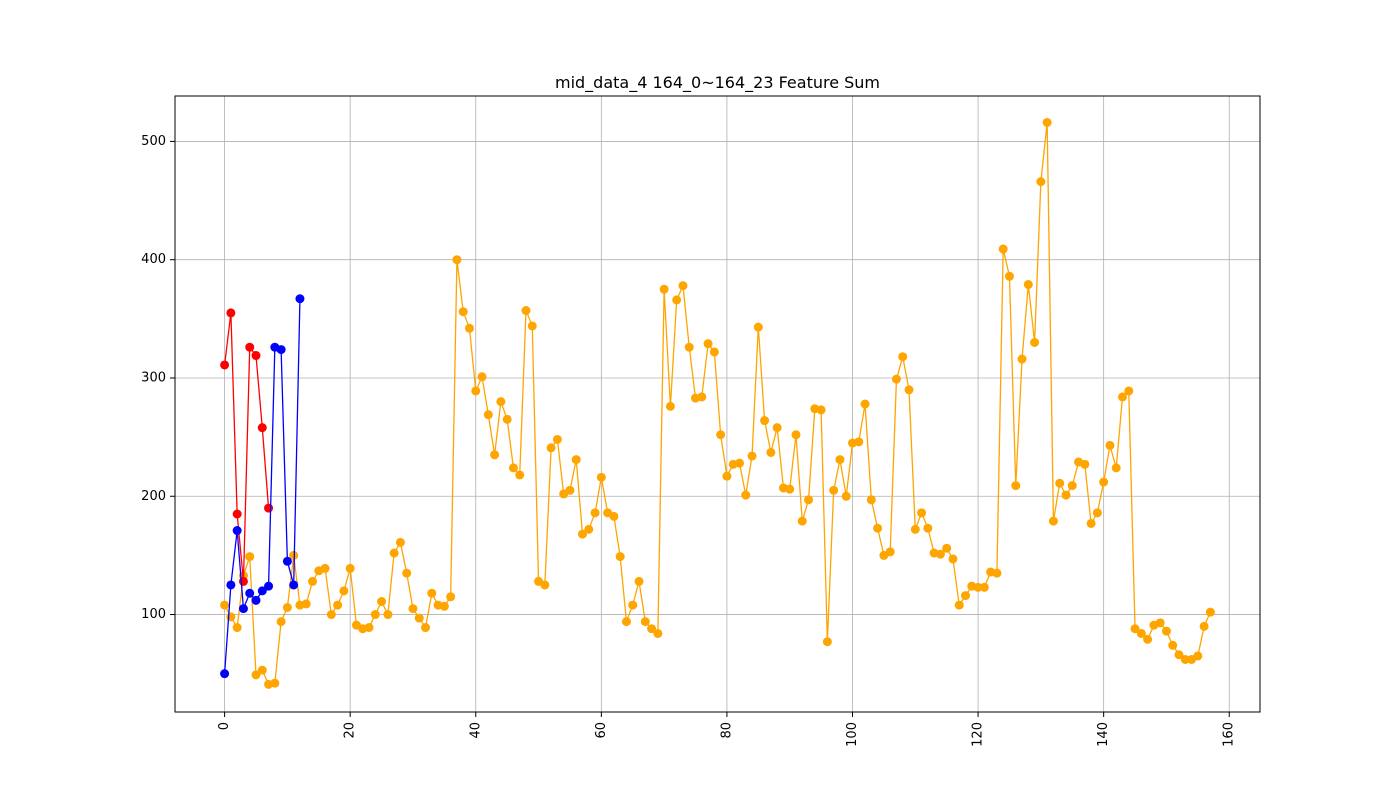 This screenshot has width=1400, height=800. I want to click on x-tick-label: 40, so click(475, 730).